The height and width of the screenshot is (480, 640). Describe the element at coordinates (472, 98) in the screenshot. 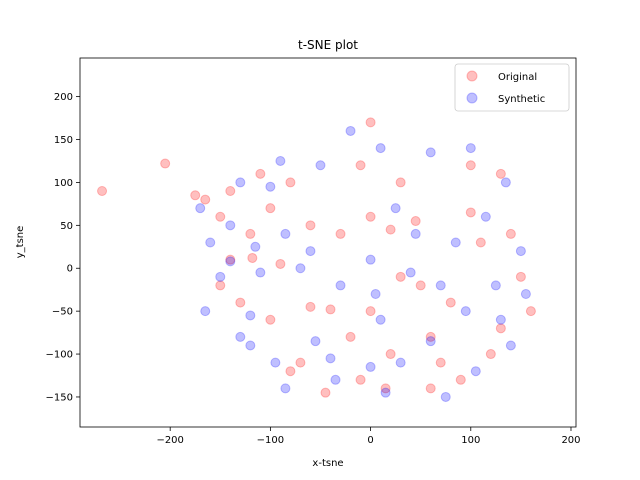

I see `legend-marker-synthetic` at that location.